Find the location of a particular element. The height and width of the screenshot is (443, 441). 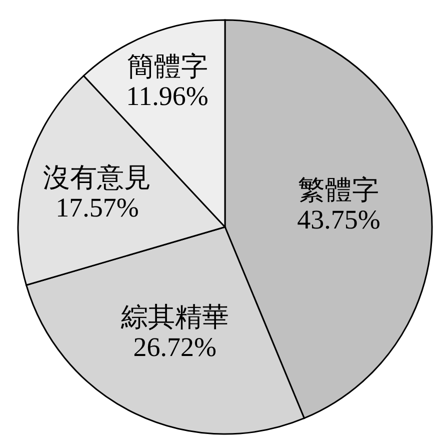

data-label: 26.72% is located at coordinates (175, 347).